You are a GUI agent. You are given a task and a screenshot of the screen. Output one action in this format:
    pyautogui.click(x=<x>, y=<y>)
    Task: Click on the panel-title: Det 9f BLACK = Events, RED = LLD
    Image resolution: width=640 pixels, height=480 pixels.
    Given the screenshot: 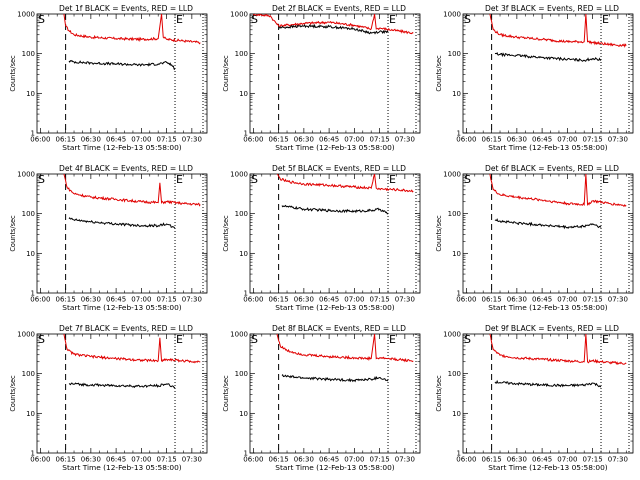 What is the action you would take?
    pyautogui.click(x=552, y=328)
    